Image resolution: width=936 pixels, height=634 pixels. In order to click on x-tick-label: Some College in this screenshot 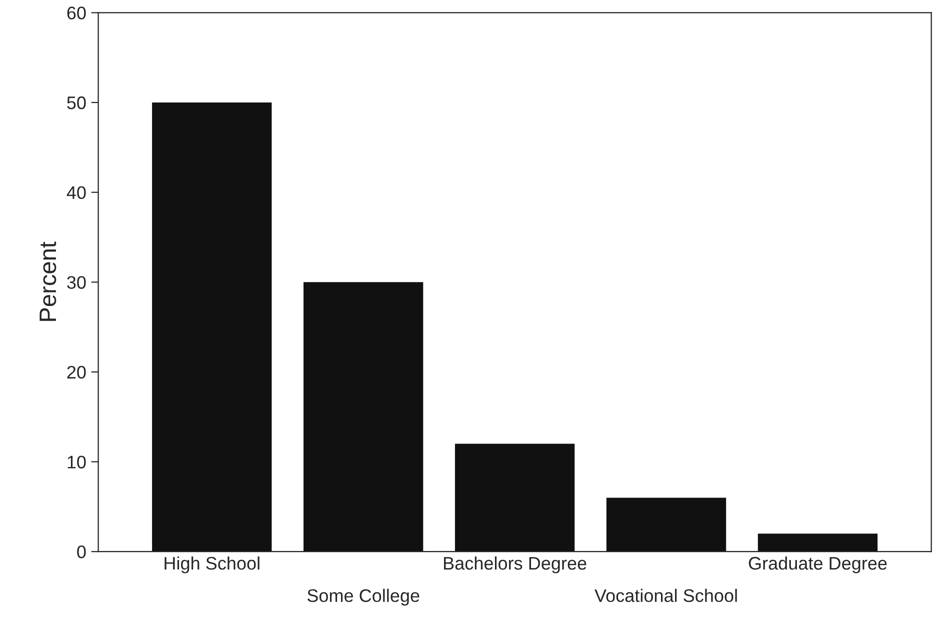, I will do `click(363, 597)`.